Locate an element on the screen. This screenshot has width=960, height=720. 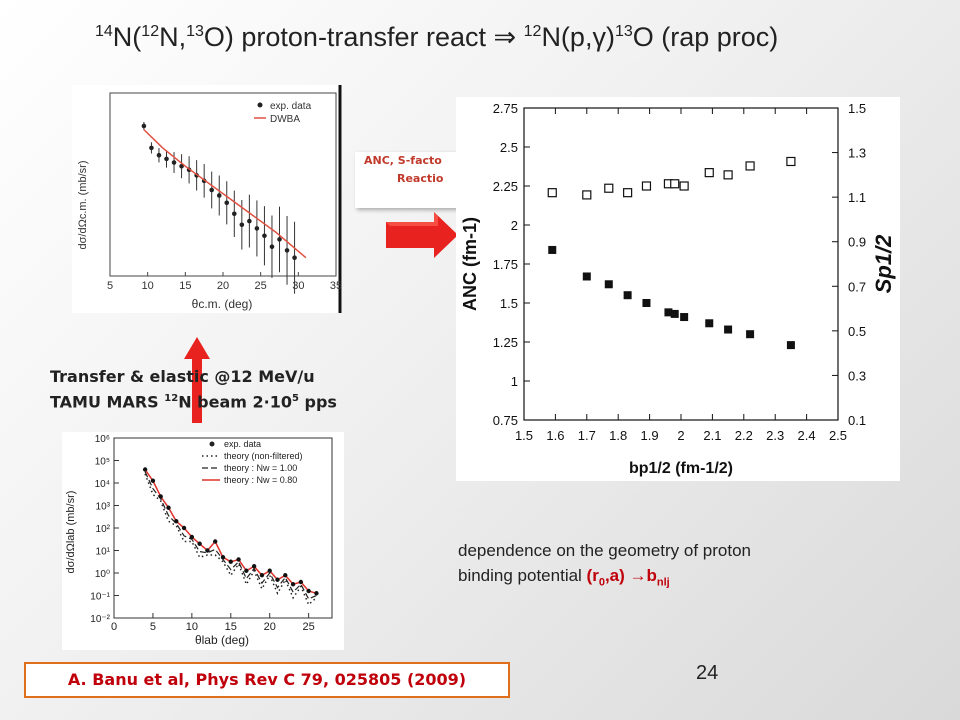
chart2-y-tick-label: 10⁻² is located at coordinates (100, 619).